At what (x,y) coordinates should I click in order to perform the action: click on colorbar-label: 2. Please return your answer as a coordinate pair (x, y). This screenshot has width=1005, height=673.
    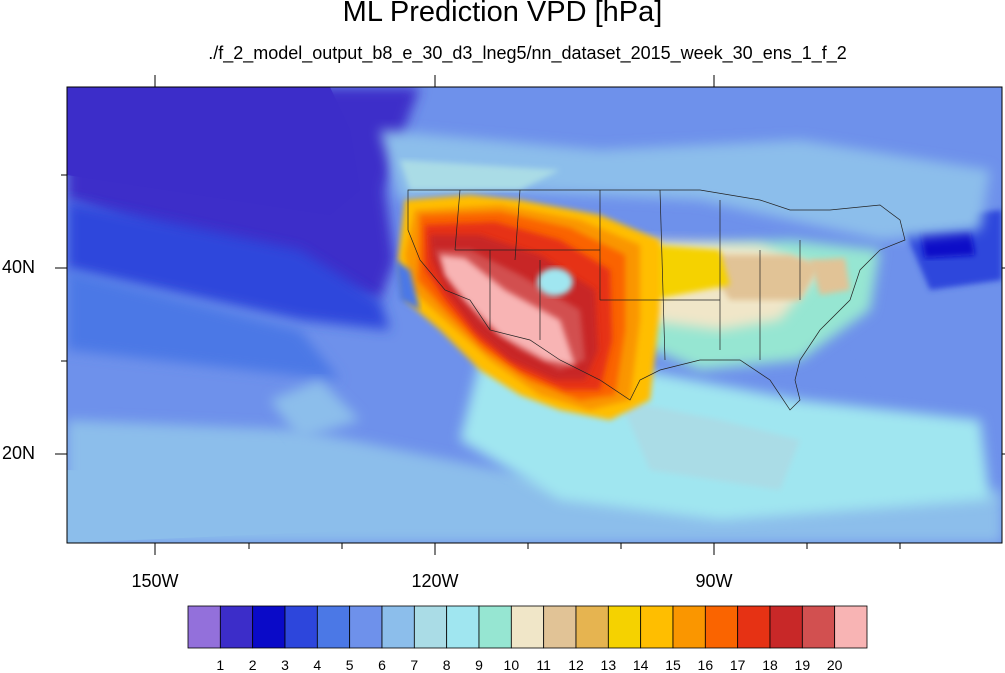
    Looking at the image, I should click on (252, 665).